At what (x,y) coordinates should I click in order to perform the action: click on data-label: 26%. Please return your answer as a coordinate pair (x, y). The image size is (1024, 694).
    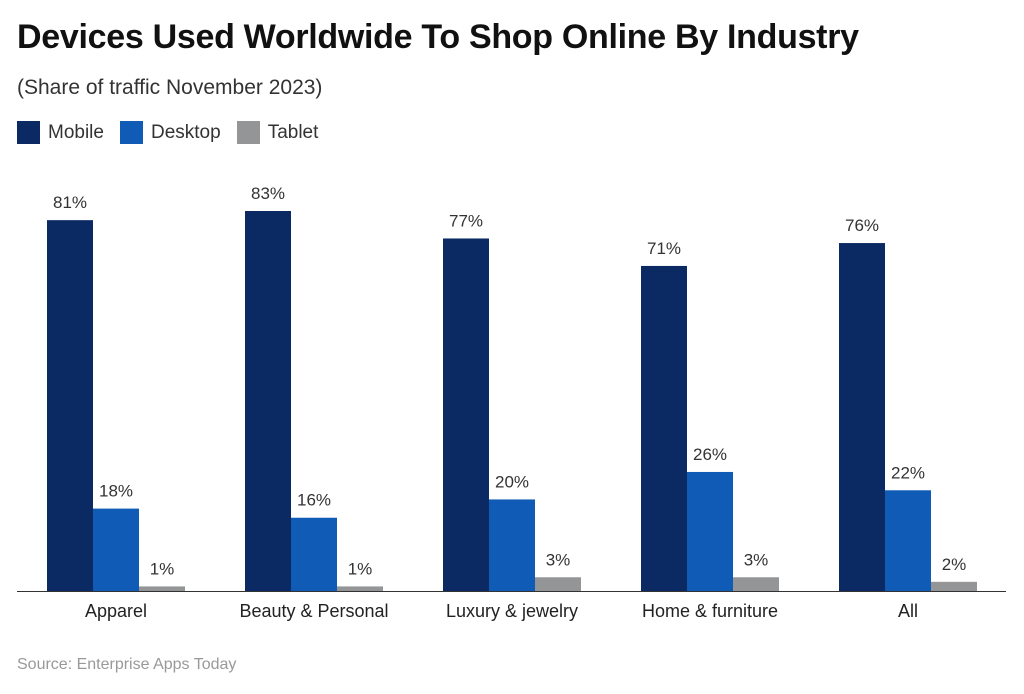
    Looking at the image, I should click on (710, 454).